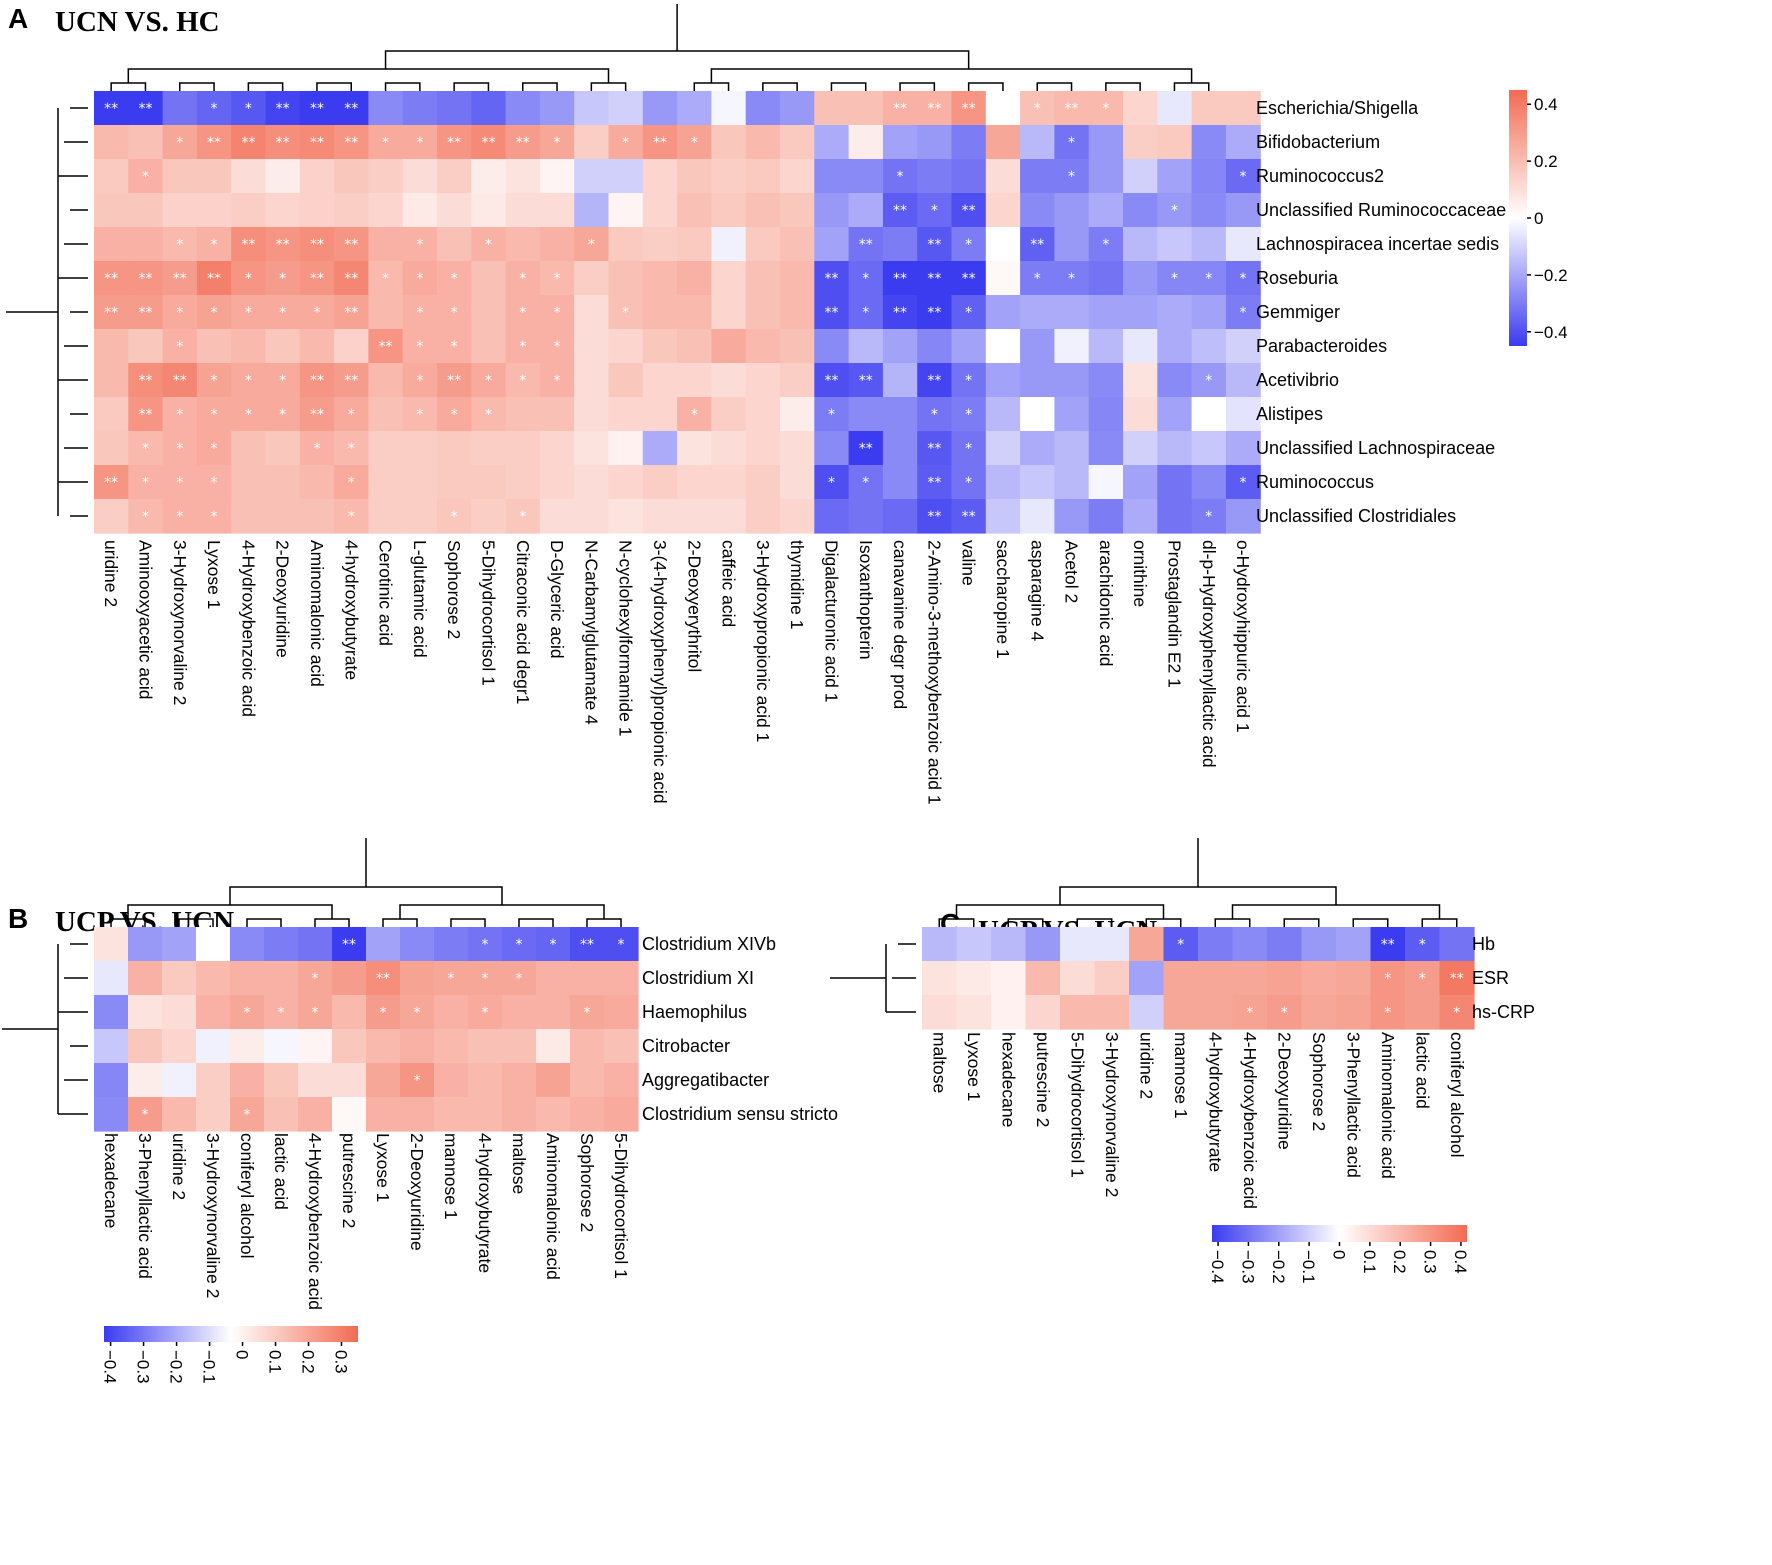 This screenshot has height=1565, width=1772. What do you see at coordinates (1381, 210) in the screenshot?
I see `row-label: Unclassified Ruminococcaceae` at bounding box center [1381, 210].